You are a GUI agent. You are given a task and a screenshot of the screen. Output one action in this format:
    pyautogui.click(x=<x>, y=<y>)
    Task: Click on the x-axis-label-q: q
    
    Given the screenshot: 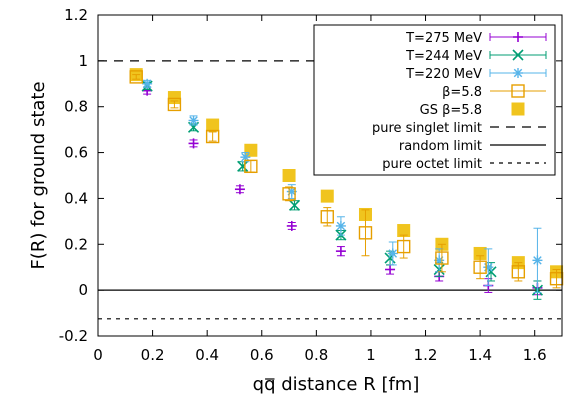 What is the action you would take?
    pyautogui.click(x=258, y=384)
    